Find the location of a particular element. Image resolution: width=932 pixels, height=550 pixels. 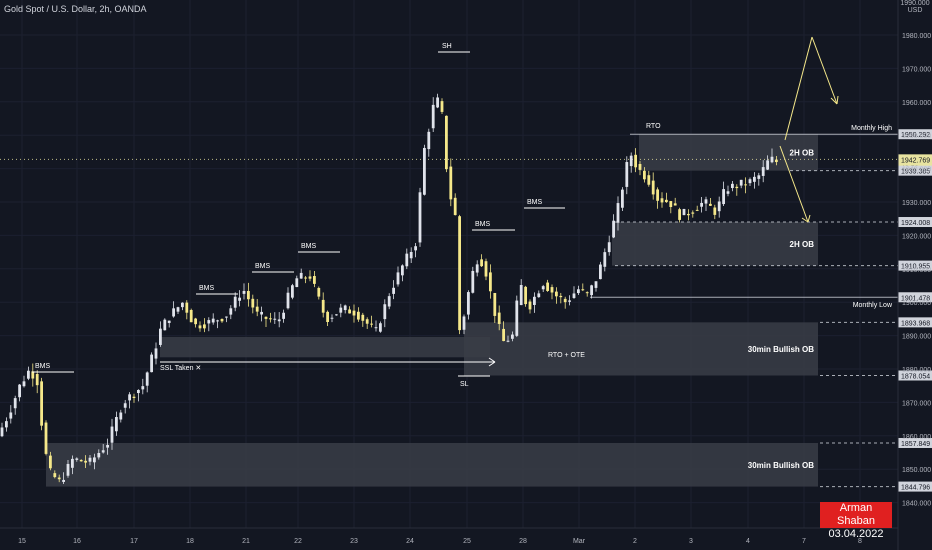

projection-up is located at coordinates (824, 70).